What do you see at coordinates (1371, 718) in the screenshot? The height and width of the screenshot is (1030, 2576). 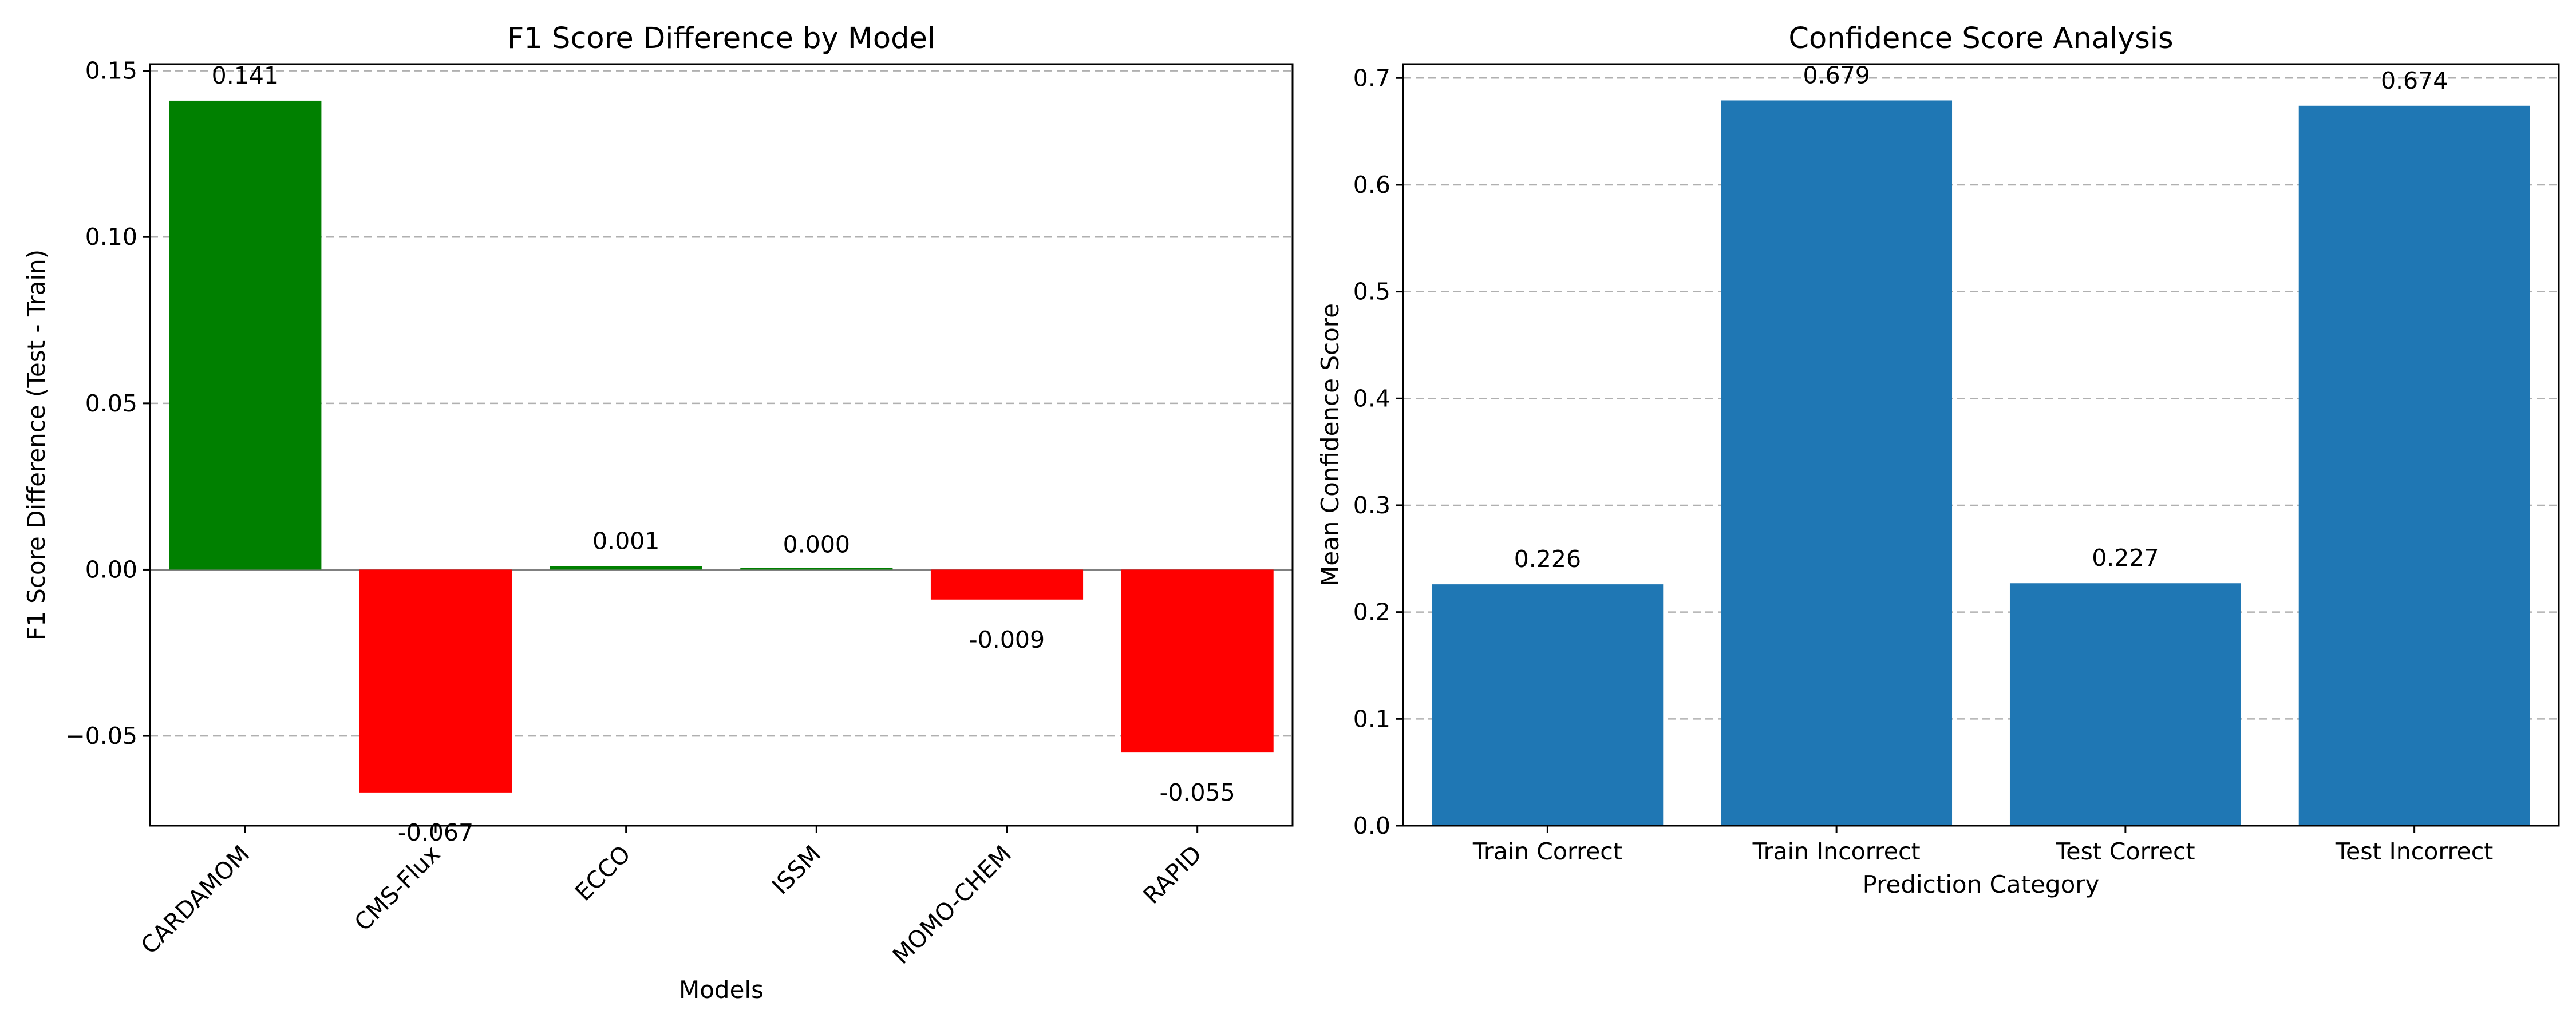 I see `confidence-y-tick-label: 0.1` at bounding box center [1371, 718].